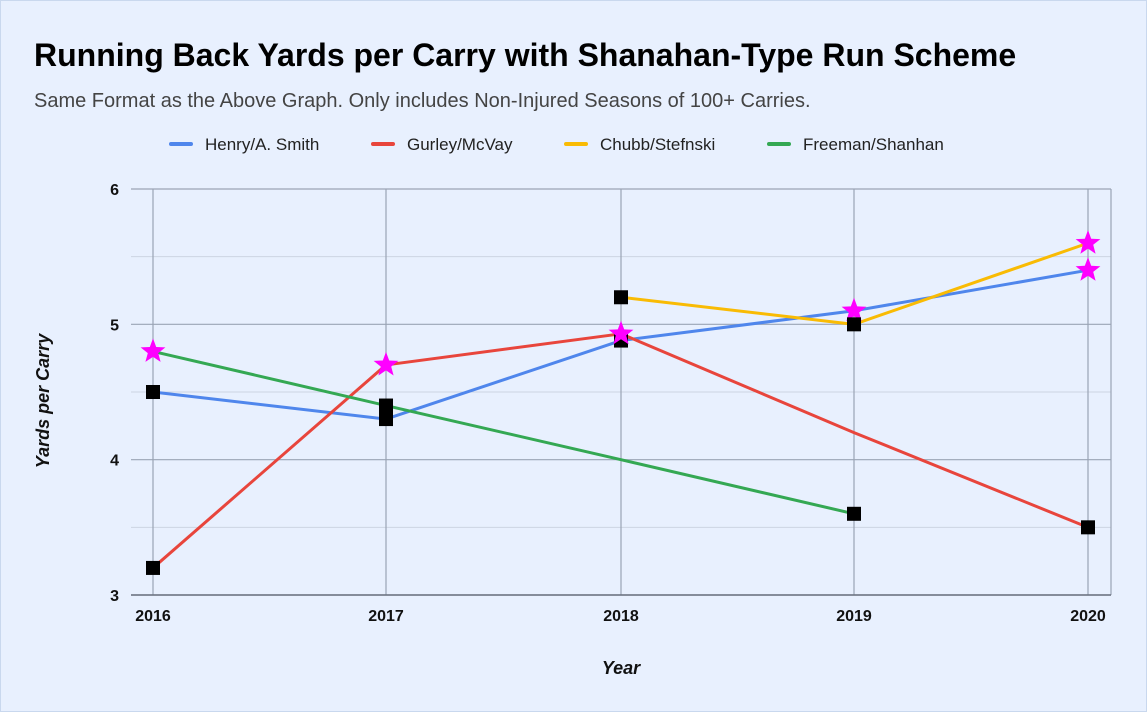  I want to click on x-tick-label: 2017, so click(386, 616).